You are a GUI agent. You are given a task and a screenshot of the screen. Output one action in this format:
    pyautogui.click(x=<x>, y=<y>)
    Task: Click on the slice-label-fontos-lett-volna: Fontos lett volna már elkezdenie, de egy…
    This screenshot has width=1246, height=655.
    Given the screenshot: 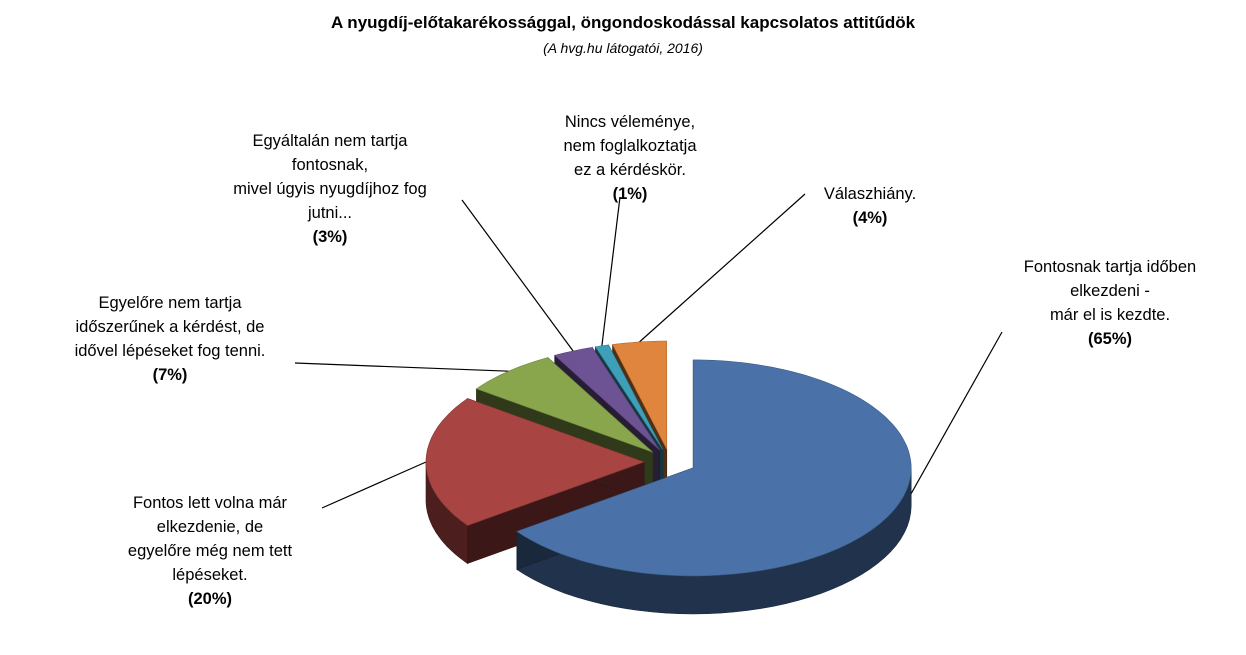 What is the action you would take?
    pyautogui.click(x=210, y=551)
    